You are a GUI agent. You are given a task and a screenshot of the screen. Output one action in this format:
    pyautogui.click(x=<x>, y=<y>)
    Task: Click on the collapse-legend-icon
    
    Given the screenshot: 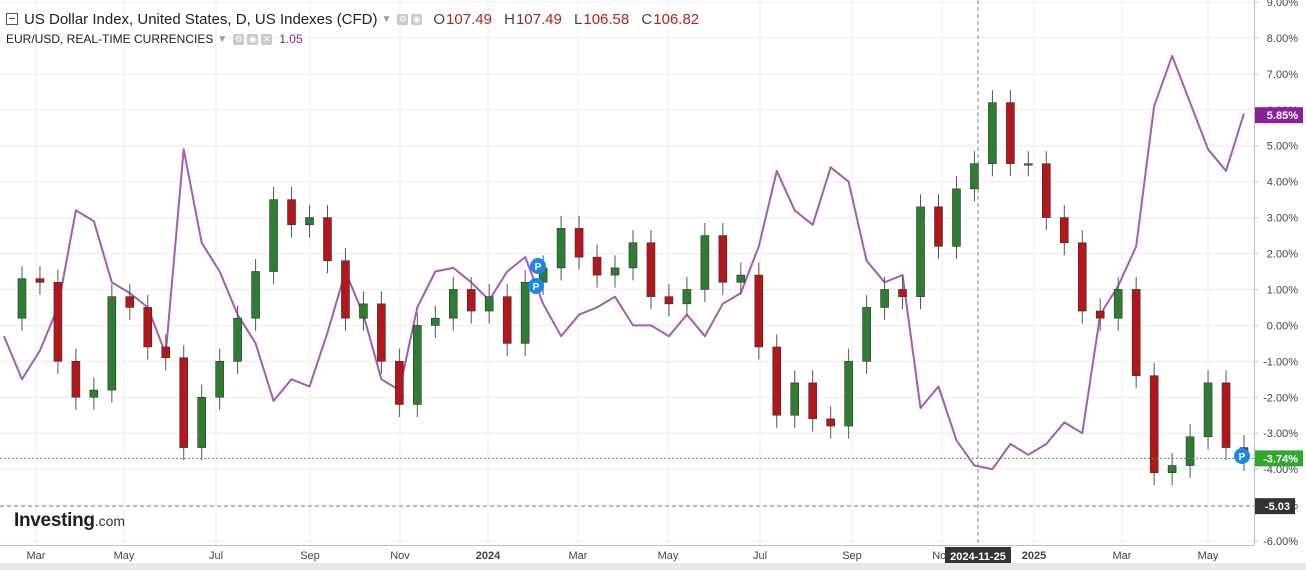 What is the action you would take?
    pyautogui.click(x=12, y=19)
    